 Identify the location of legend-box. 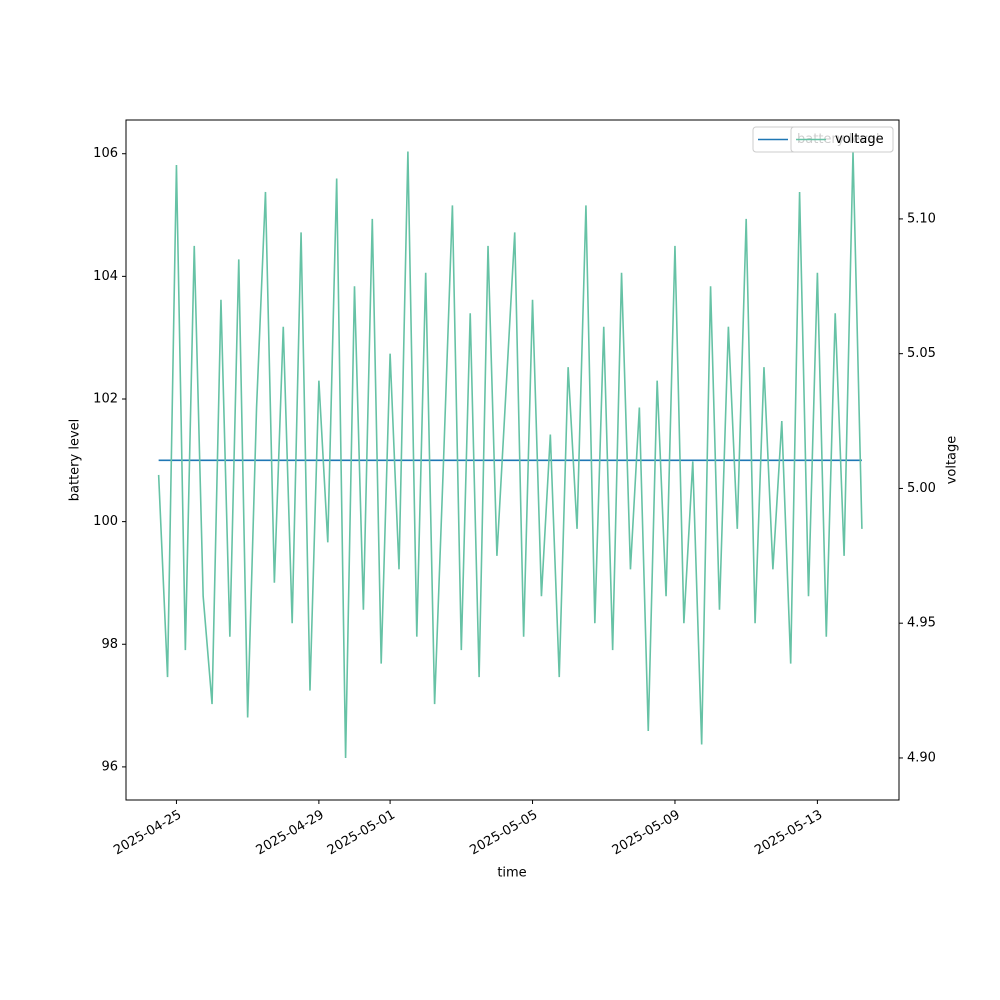
(842, 139).